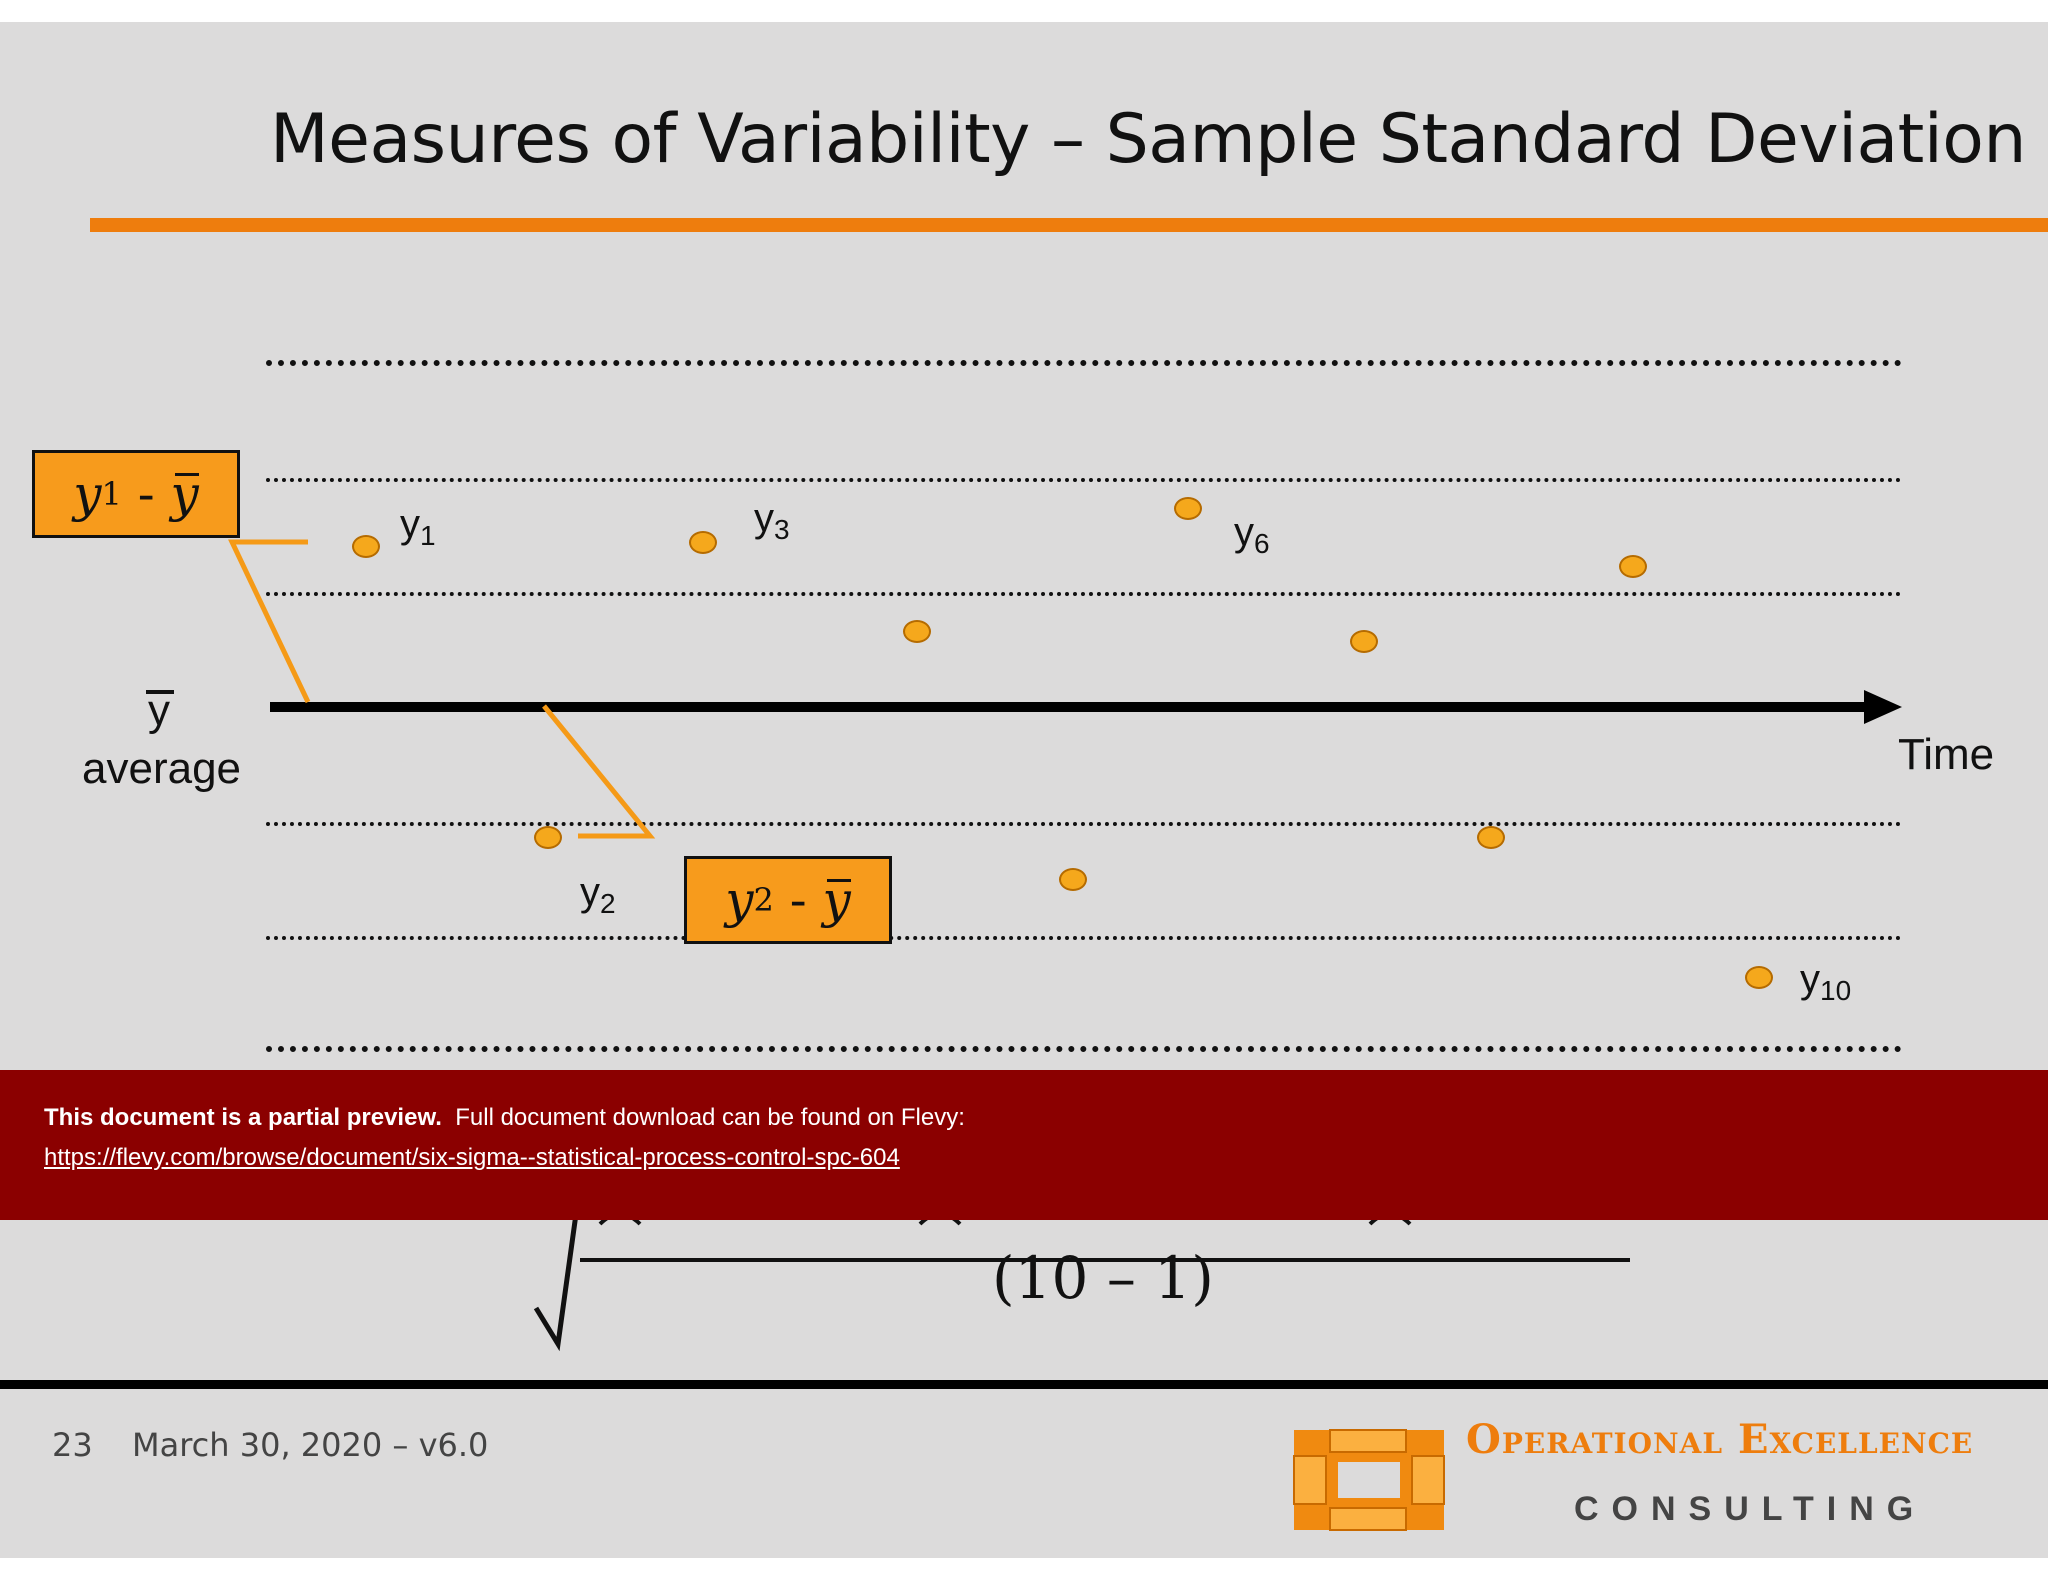  I want to click on grid-line-minus1, so click(1084, 824).